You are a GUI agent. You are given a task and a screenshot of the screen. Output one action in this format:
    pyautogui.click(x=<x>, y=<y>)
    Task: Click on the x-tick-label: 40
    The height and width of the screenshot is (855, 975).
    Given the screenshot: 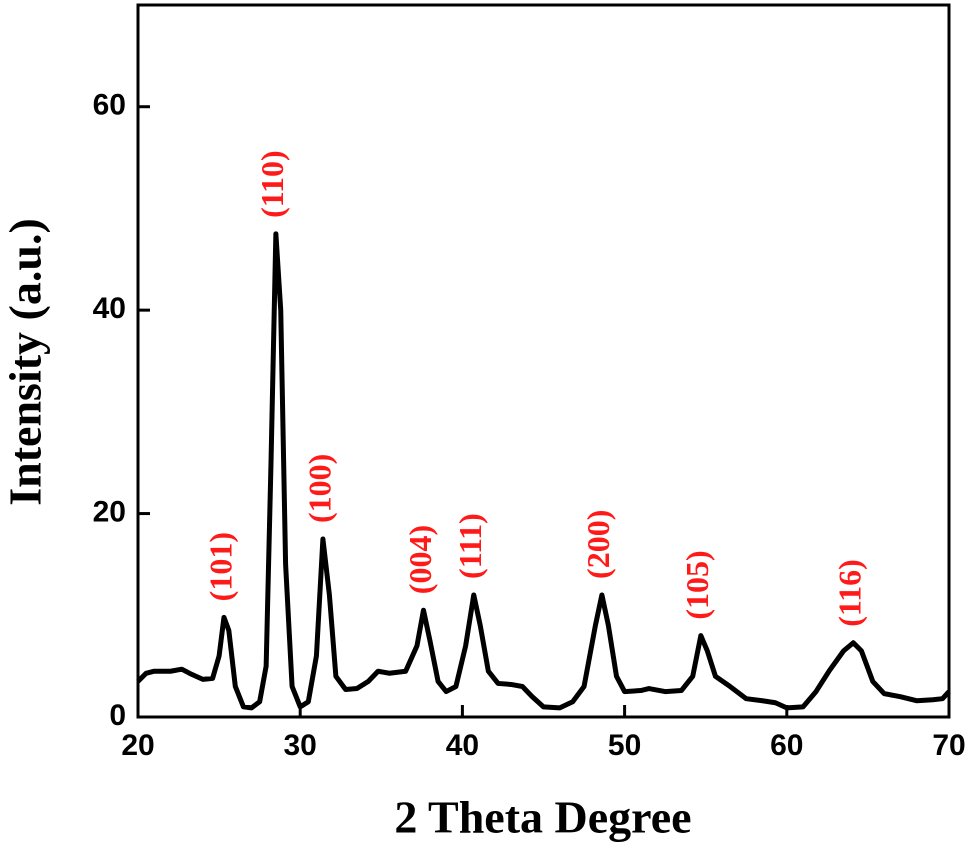 What is the action you would take?
    pyautogui.click(x=462, y=745)
    